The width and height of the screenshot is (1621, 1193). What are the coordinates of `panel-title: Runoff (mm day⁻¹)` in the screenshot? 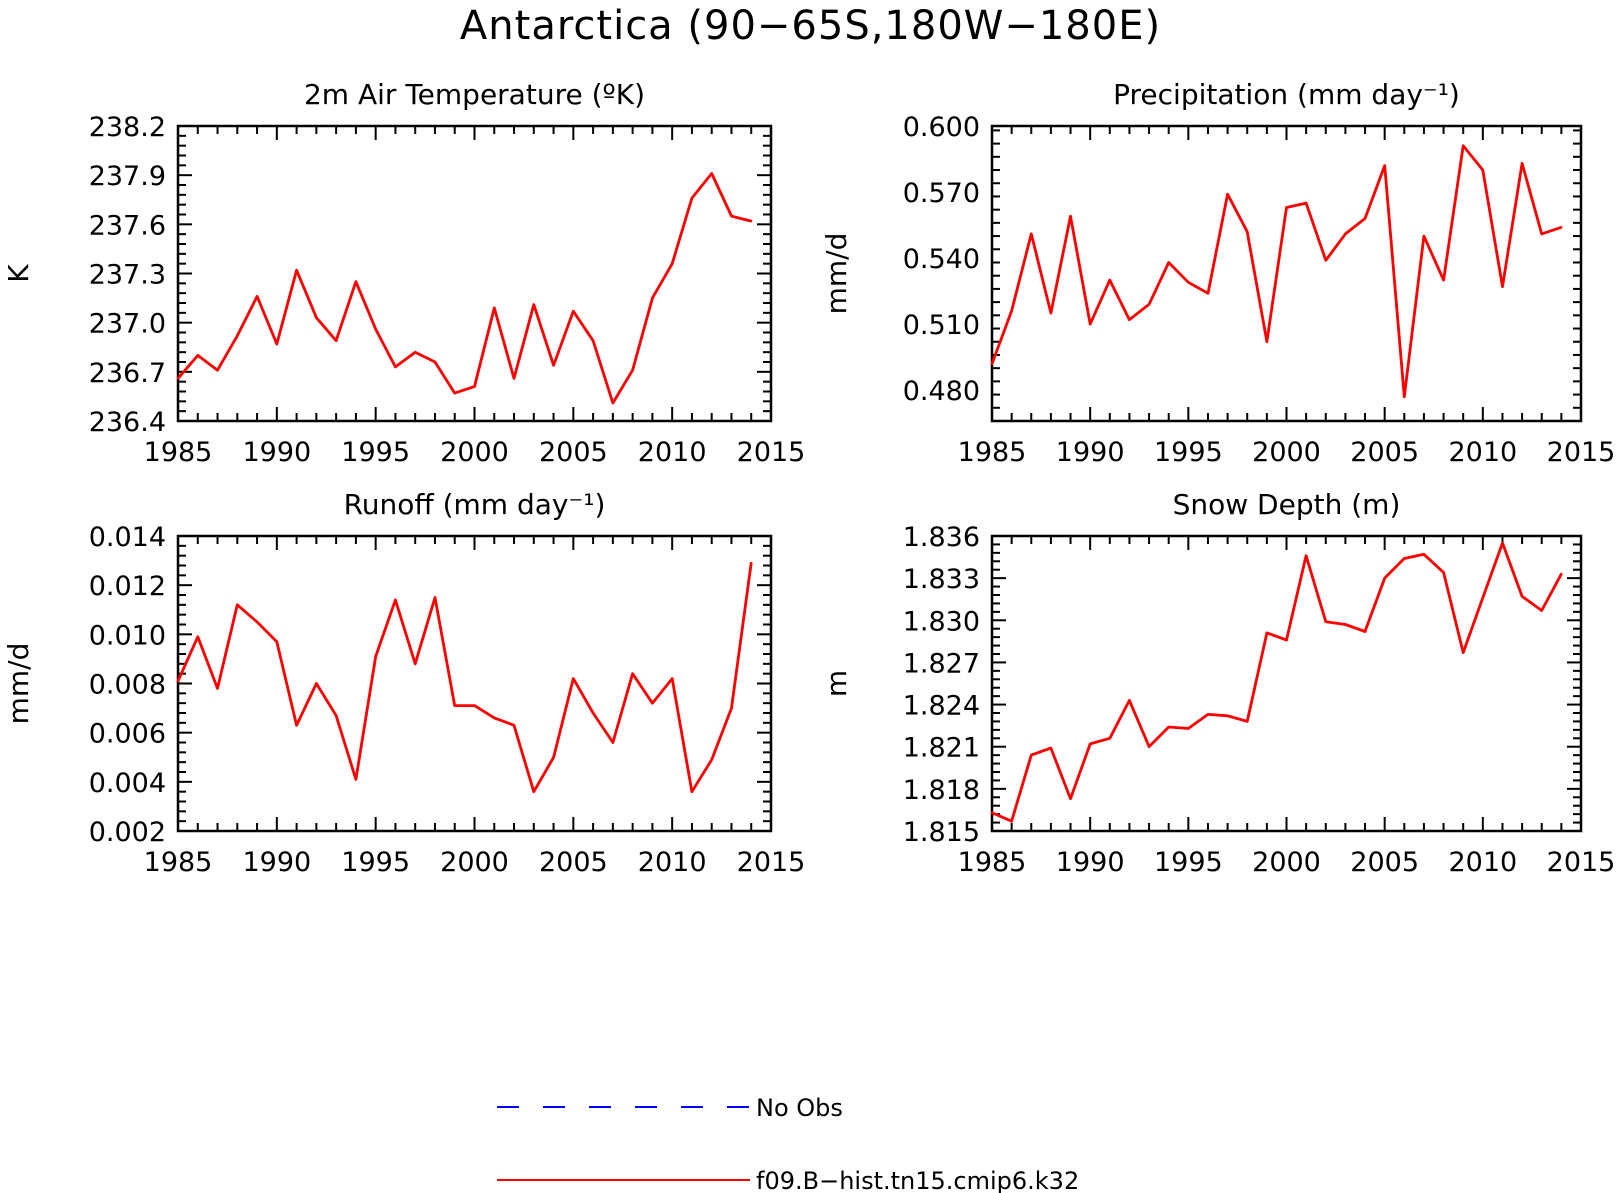 It's located at (475, 504).